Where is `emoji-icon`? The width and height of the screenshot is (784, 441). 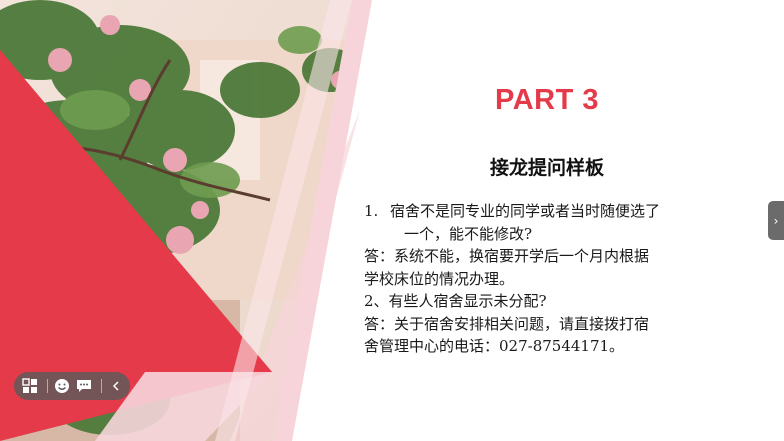 emoji-icon is located at coordinates (61, 386).